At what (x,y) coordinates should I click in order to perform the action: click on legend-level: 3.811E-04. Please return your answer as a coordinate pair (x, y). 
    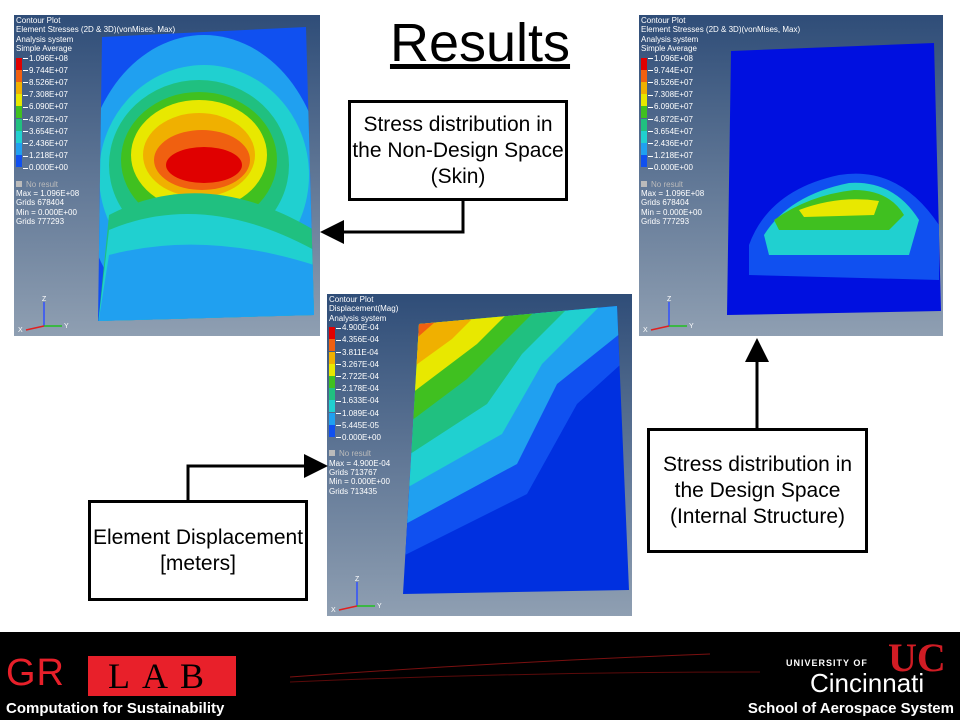
    Looking at the image, I should click on (363, 356).